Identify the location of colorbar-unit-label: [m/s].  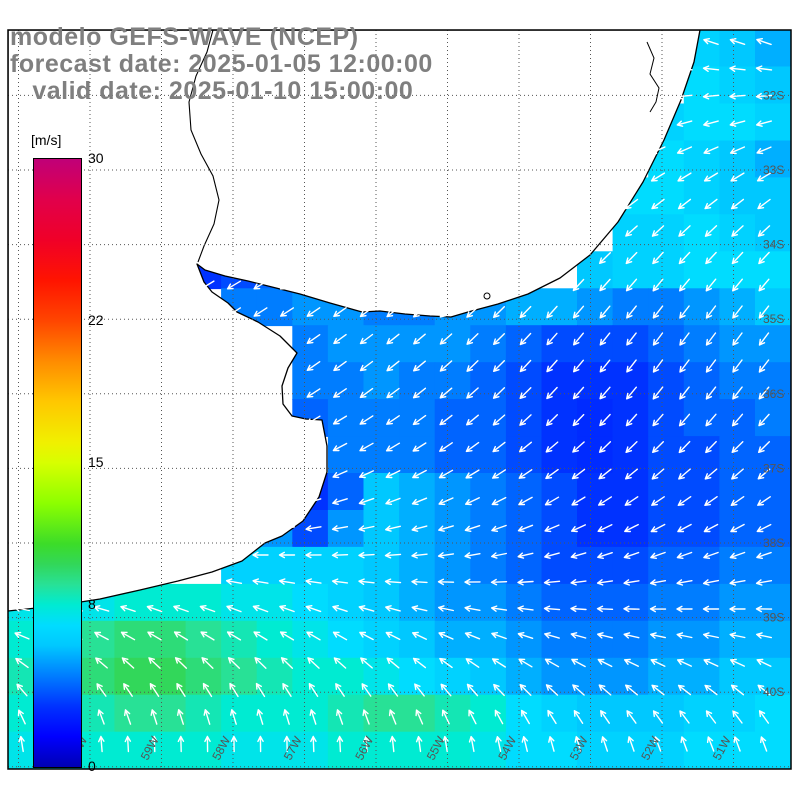
(46, 140).